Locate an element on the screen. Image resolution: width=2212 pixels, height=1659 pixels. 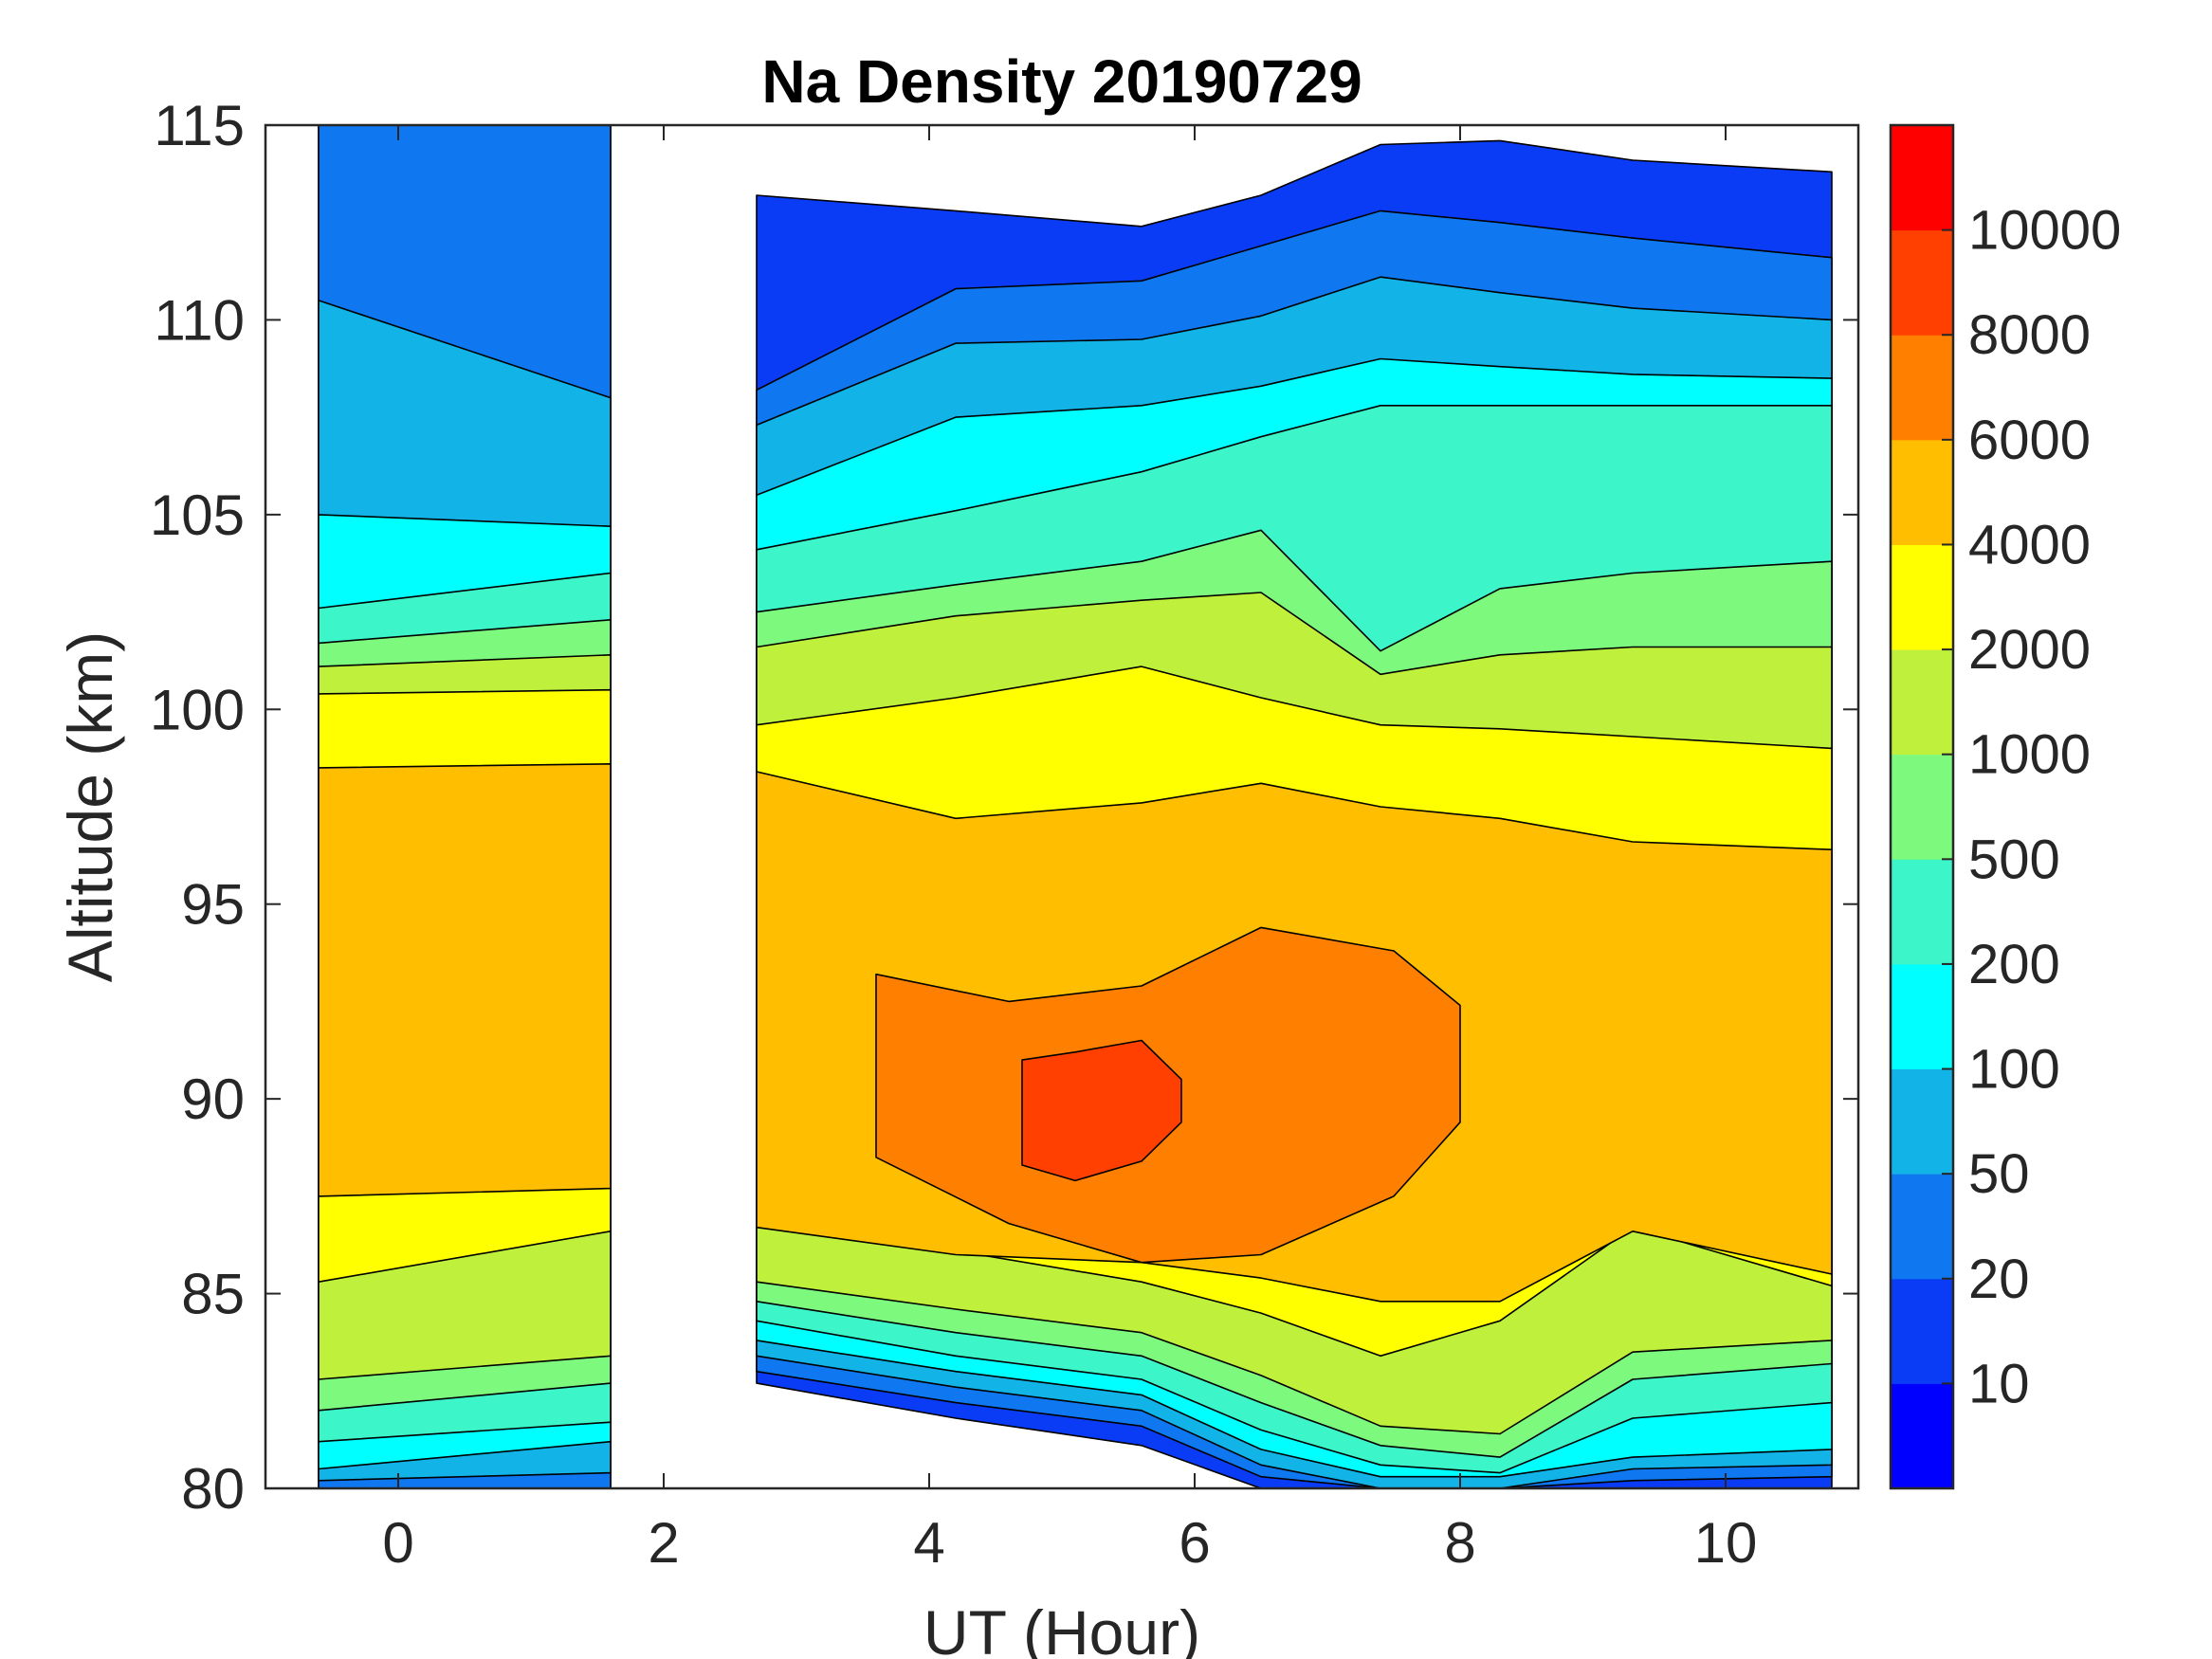
y-tick-label: 85 is located at coordinates (213, 1294).